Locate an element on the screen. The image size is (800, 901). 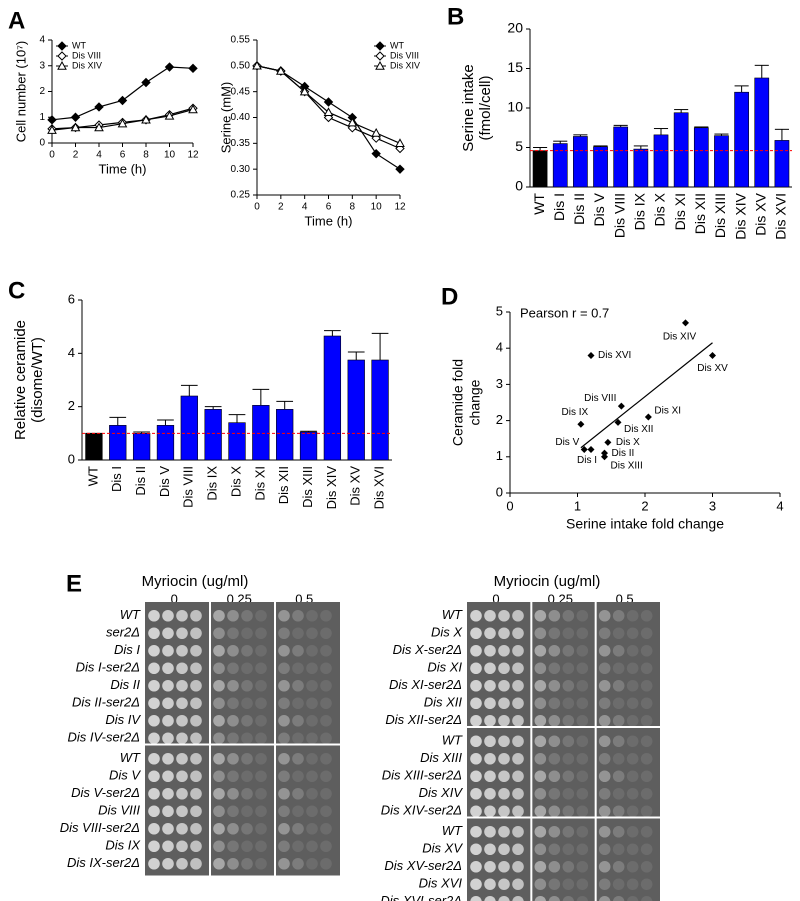
x-tick-label: Dis XI is located at coordinates (680, 211).